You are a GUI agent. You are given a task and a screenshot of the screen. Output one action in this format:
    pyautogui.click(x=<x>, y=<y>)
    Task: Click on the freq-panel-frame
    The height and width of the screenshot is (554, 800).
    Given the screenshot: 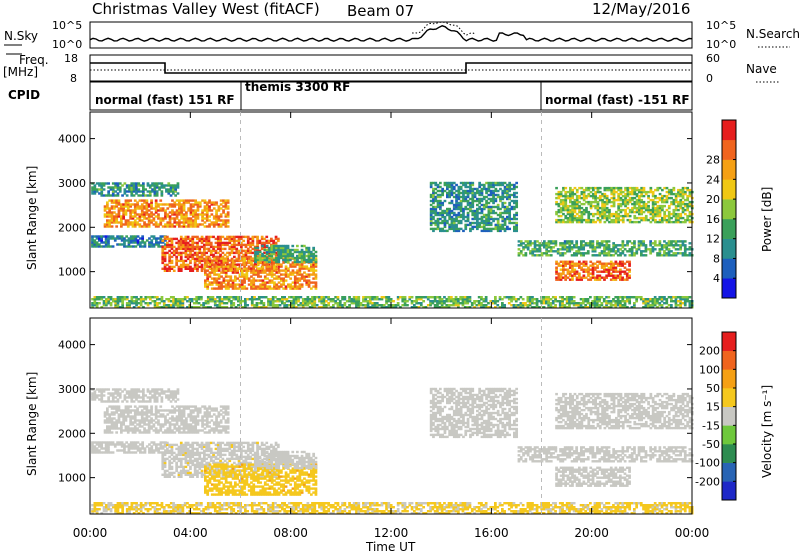 What is the action you would take?
    pyautogui.click(x=391, y=68)
    